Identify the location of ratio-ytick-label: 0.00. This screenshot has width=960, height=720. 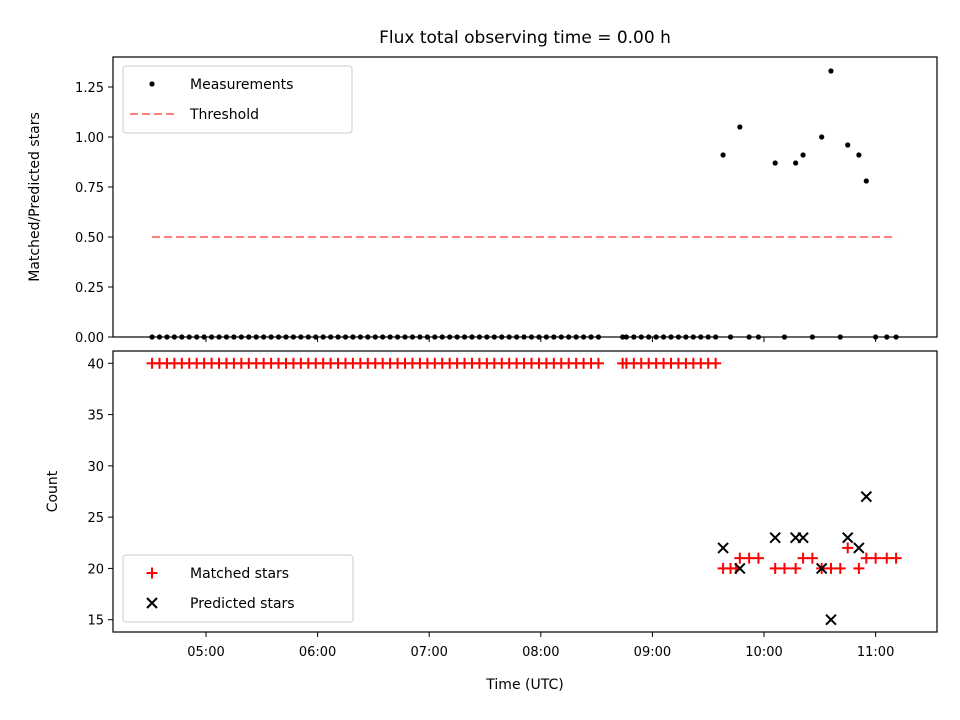
(89, 338).